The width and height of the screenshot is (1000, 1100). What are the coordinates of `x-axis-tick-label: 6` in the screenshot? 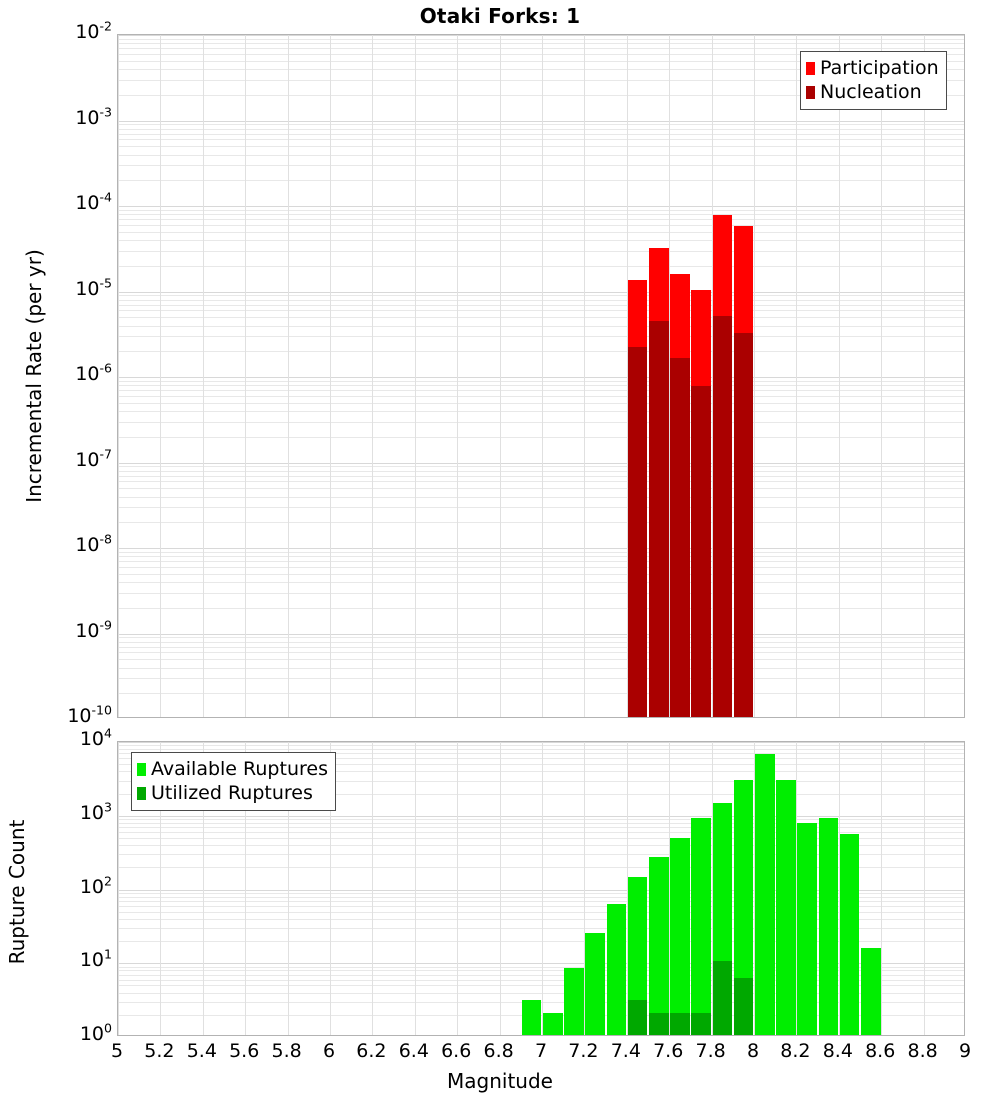 It's located at (329, 1051).